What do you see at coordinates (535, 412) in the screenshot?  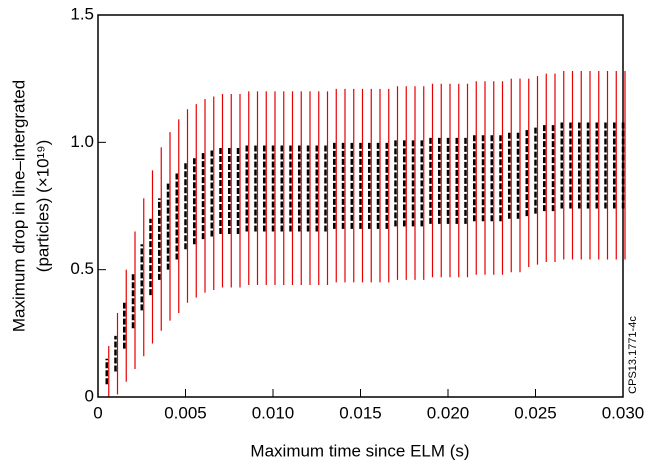 I see `x-tick-label: 0.025` at bounding box center [535, 412].